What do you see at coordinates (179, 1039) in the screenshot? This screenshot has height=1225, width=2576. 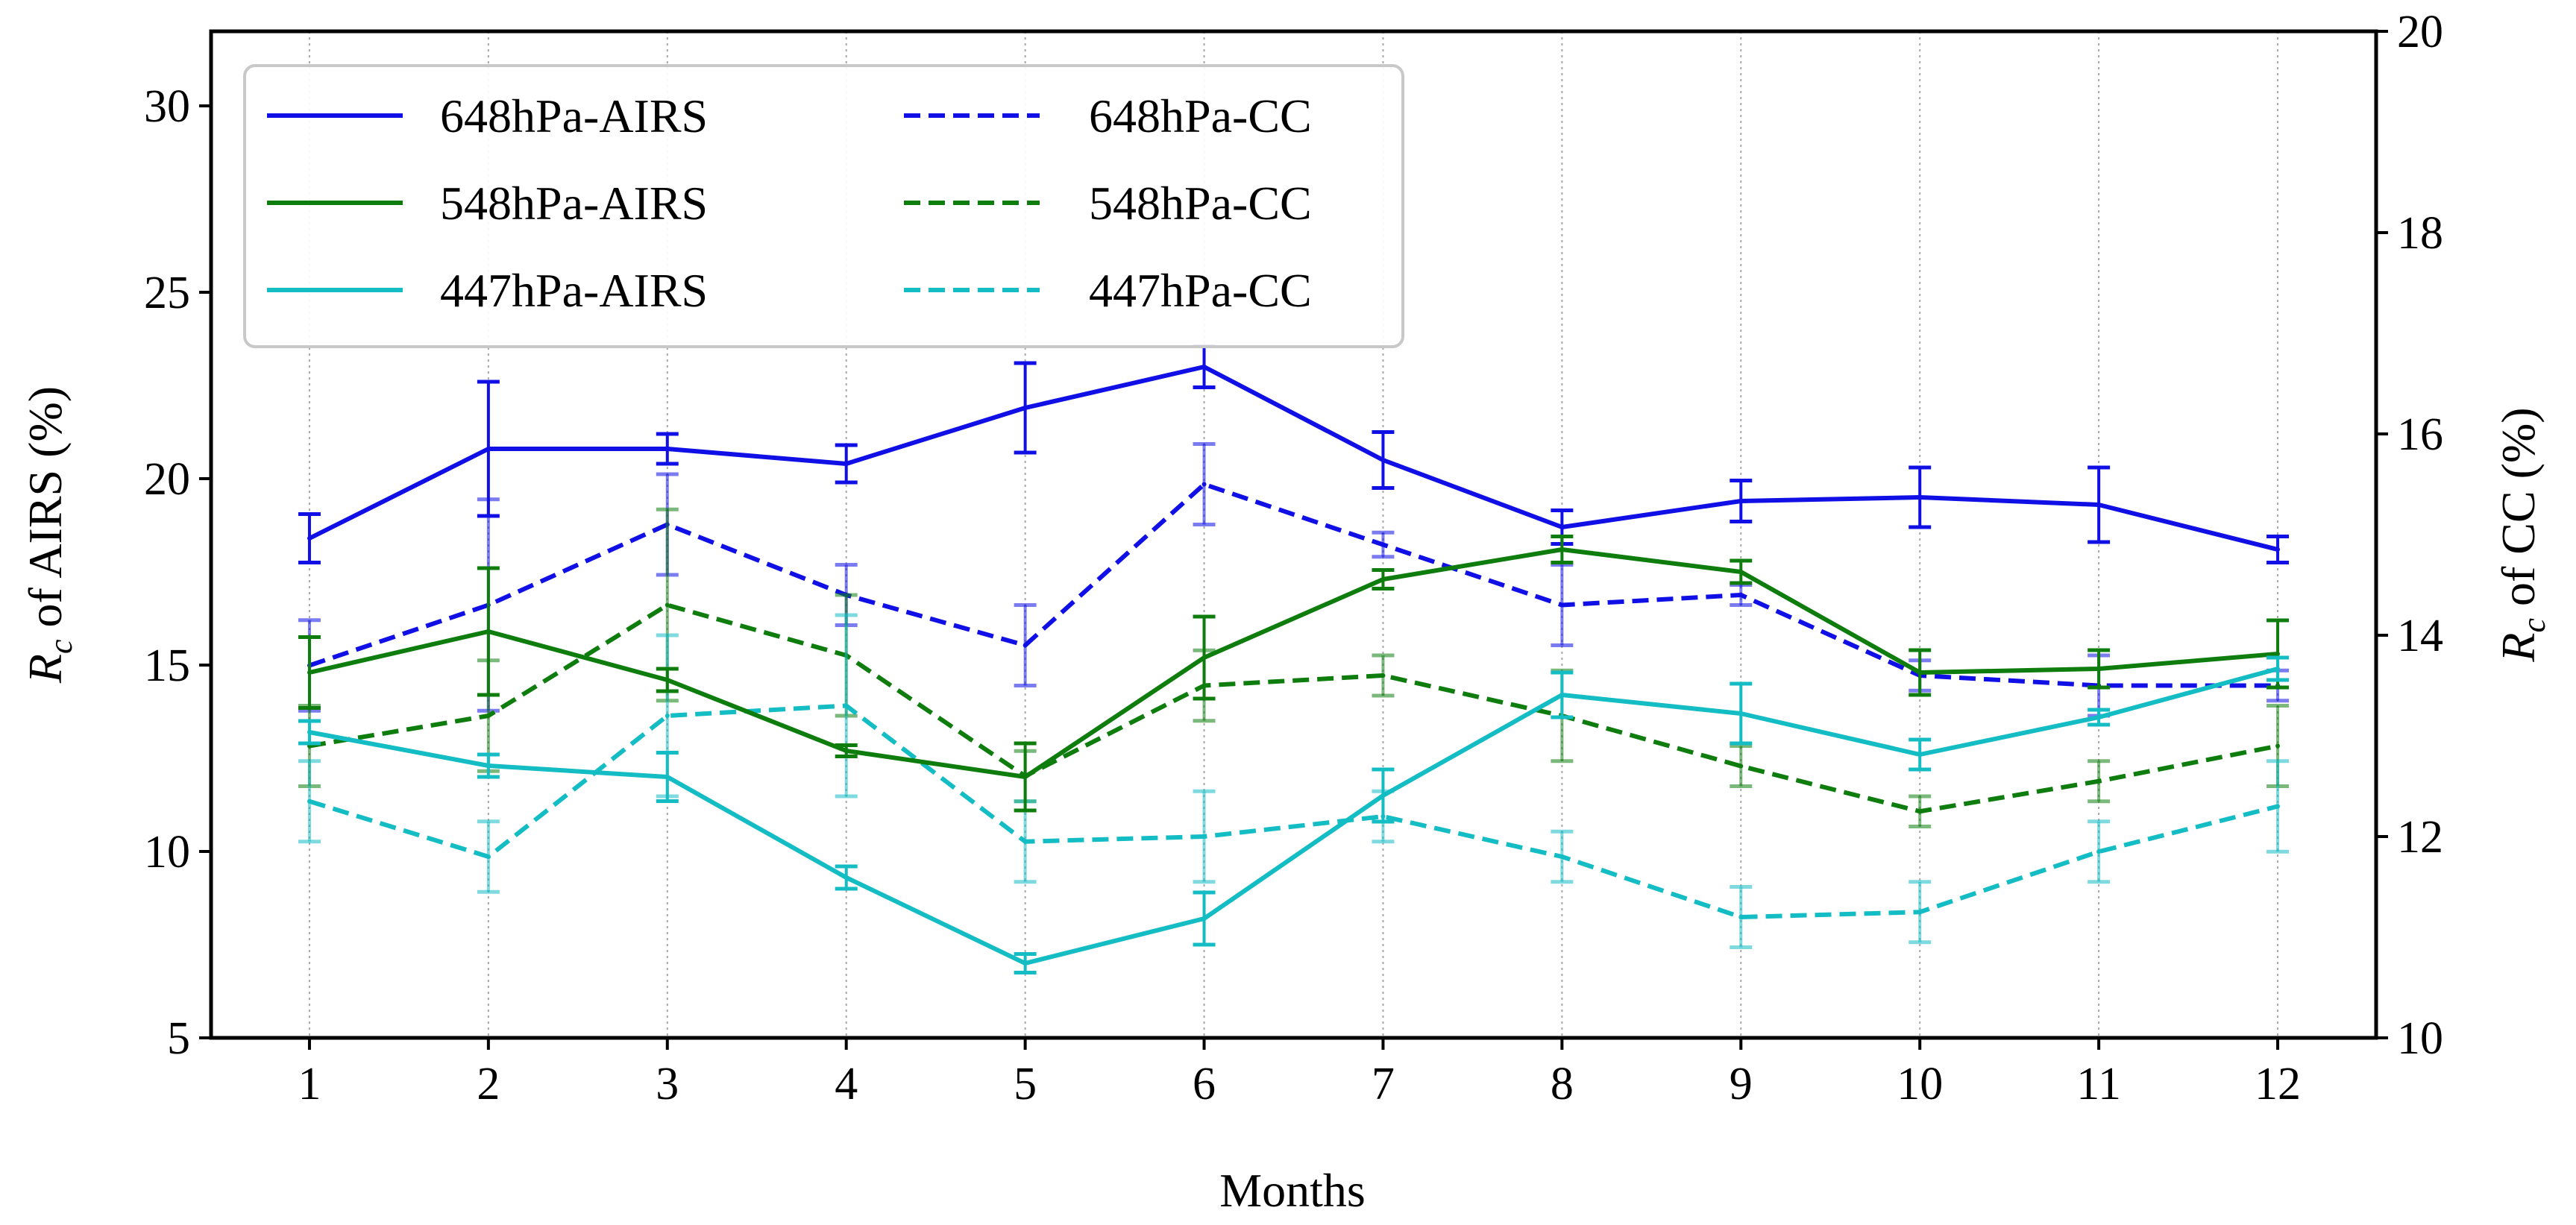 I see `y-left-tick-label: 5` at bounding box center [179, 1039].